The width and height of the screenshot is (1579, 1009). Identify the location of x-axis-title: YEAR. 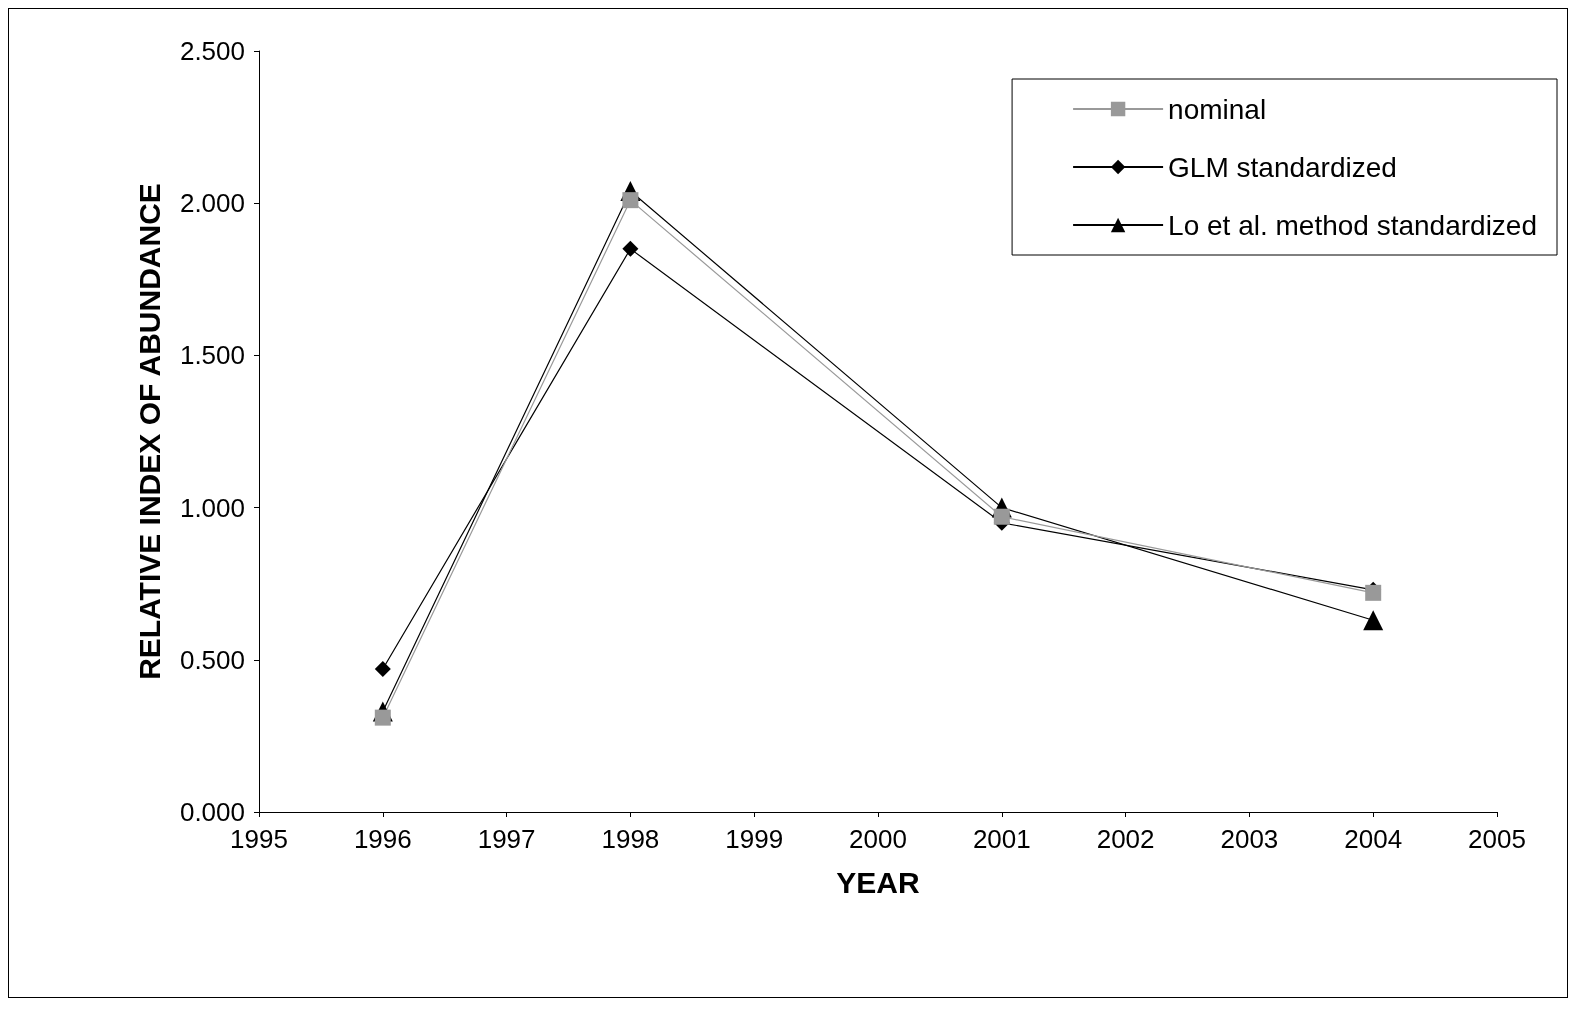
(878, 882).